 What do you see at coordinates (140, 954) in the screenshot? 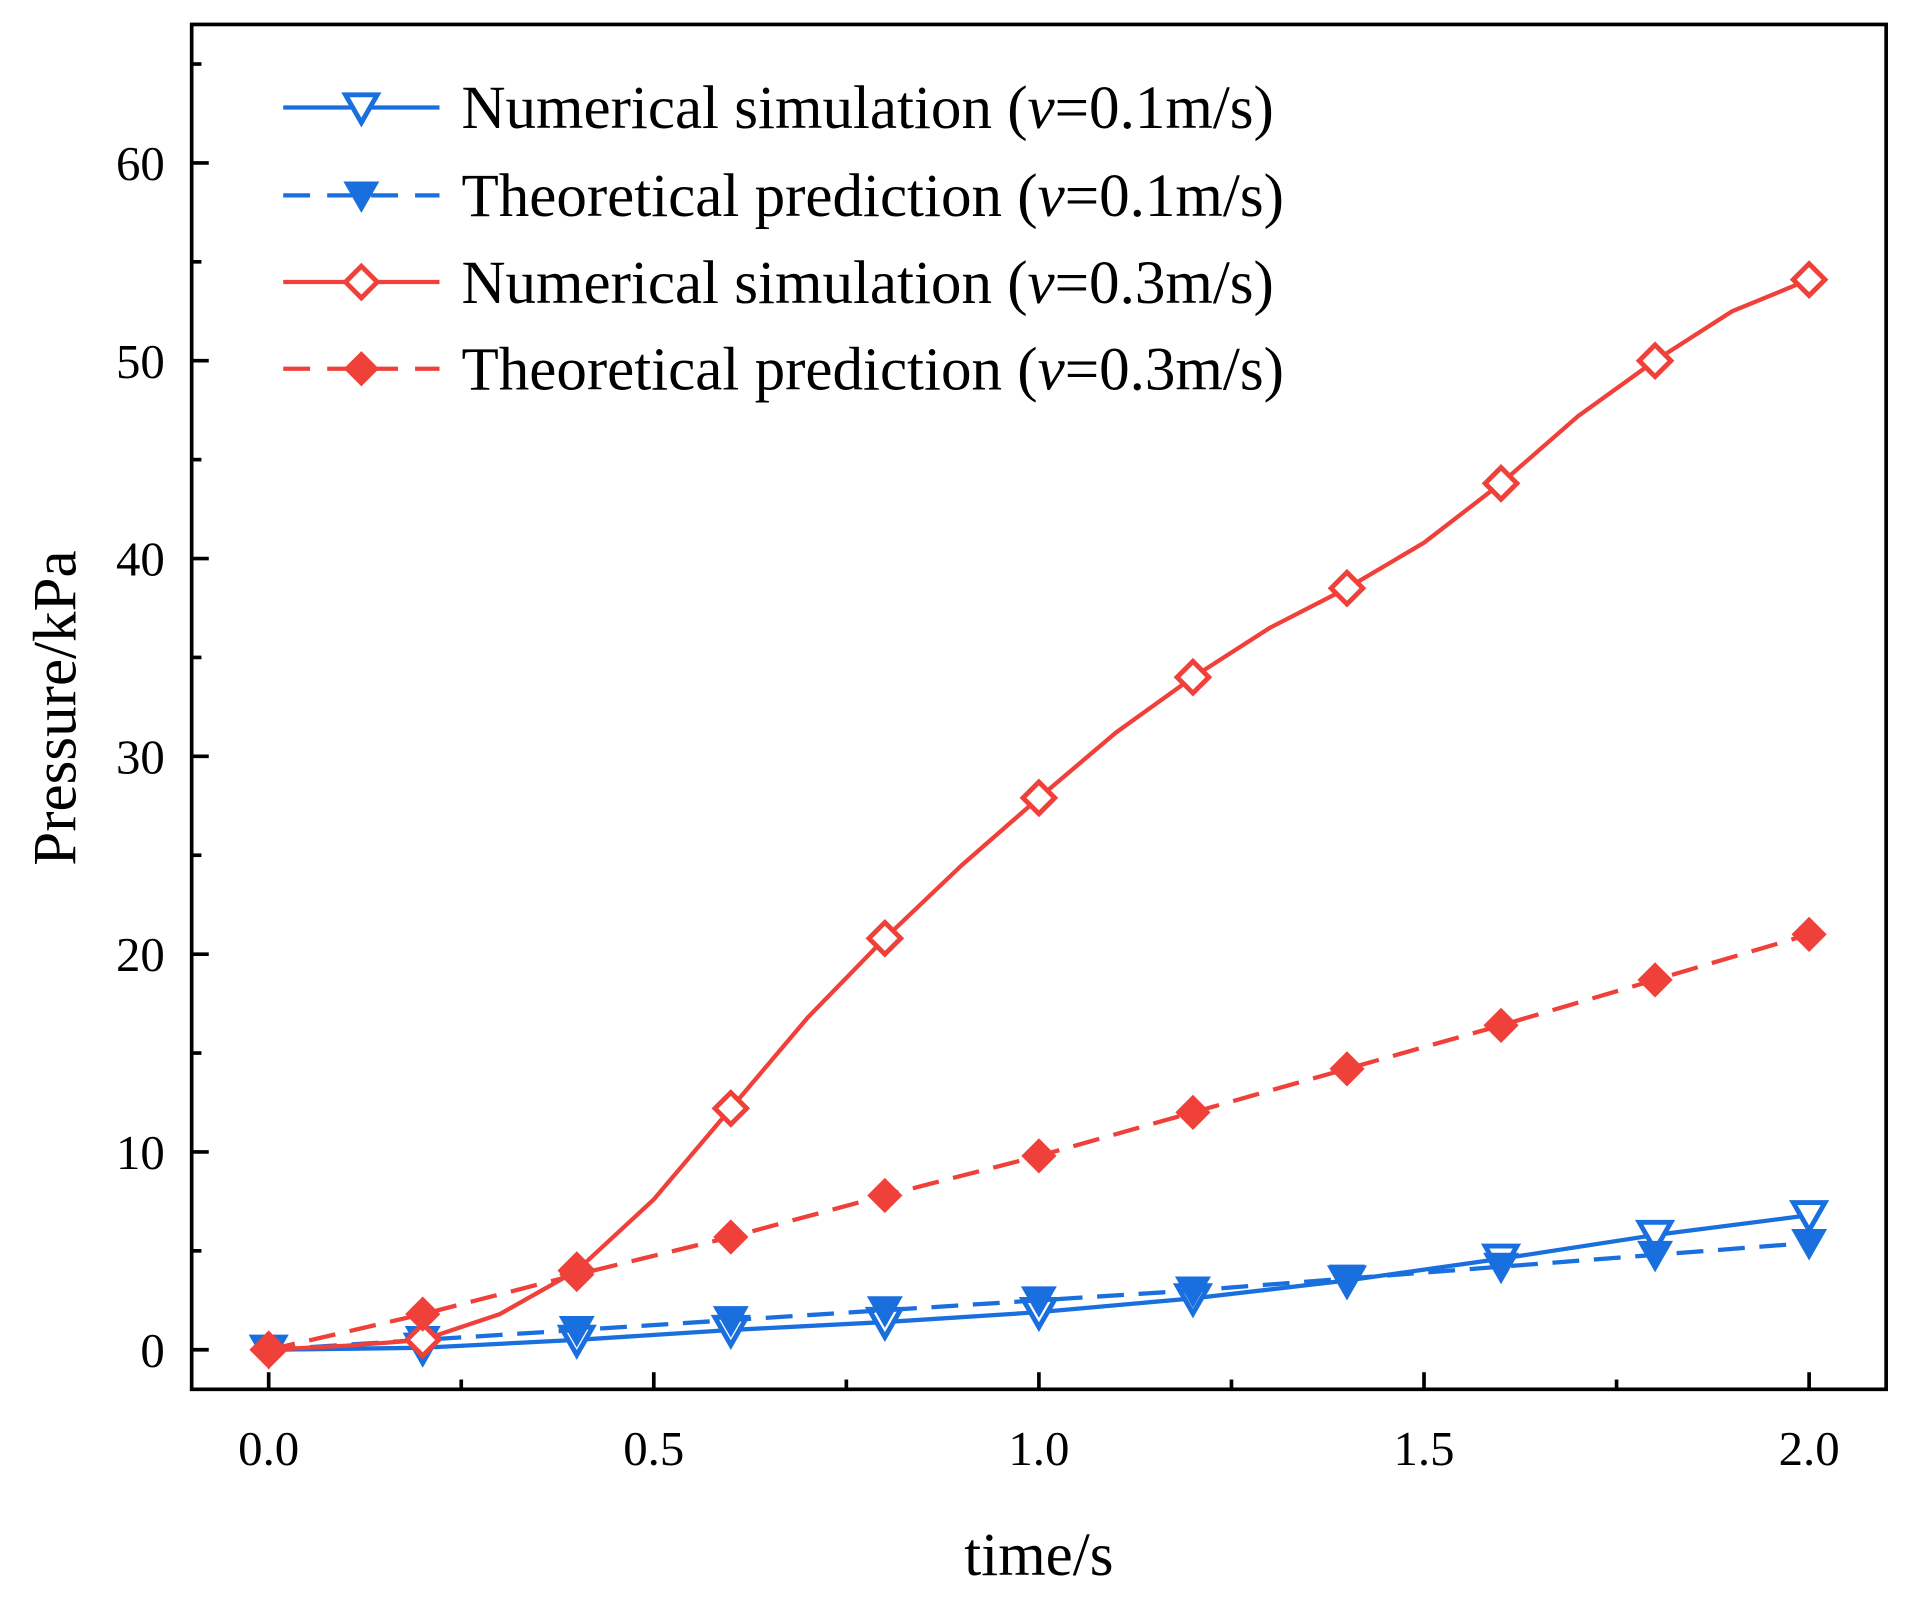
I see `y-tick-label: 20` at bounding box center [140, 954].